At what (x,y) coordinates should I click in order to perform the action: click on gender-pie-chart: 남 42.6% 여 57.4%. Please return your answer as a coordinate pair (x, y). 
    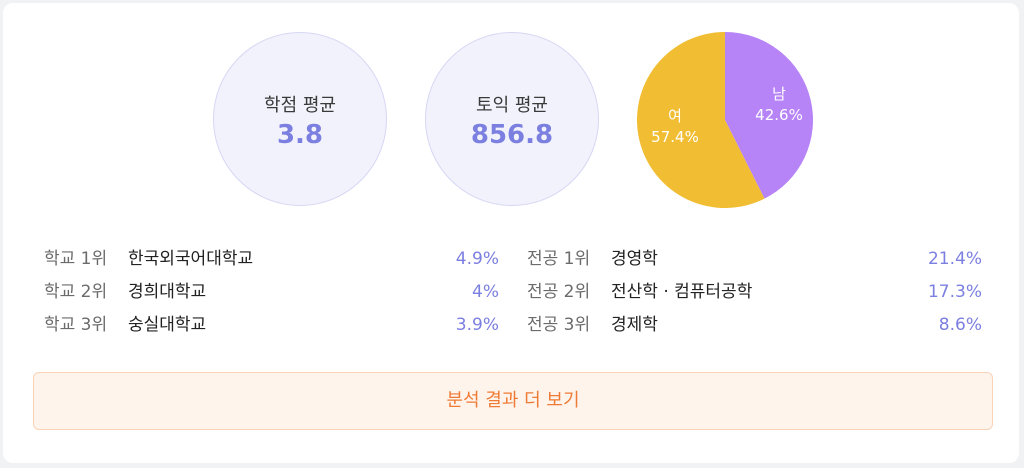
    Looking at the image, I should click on (725, 120).